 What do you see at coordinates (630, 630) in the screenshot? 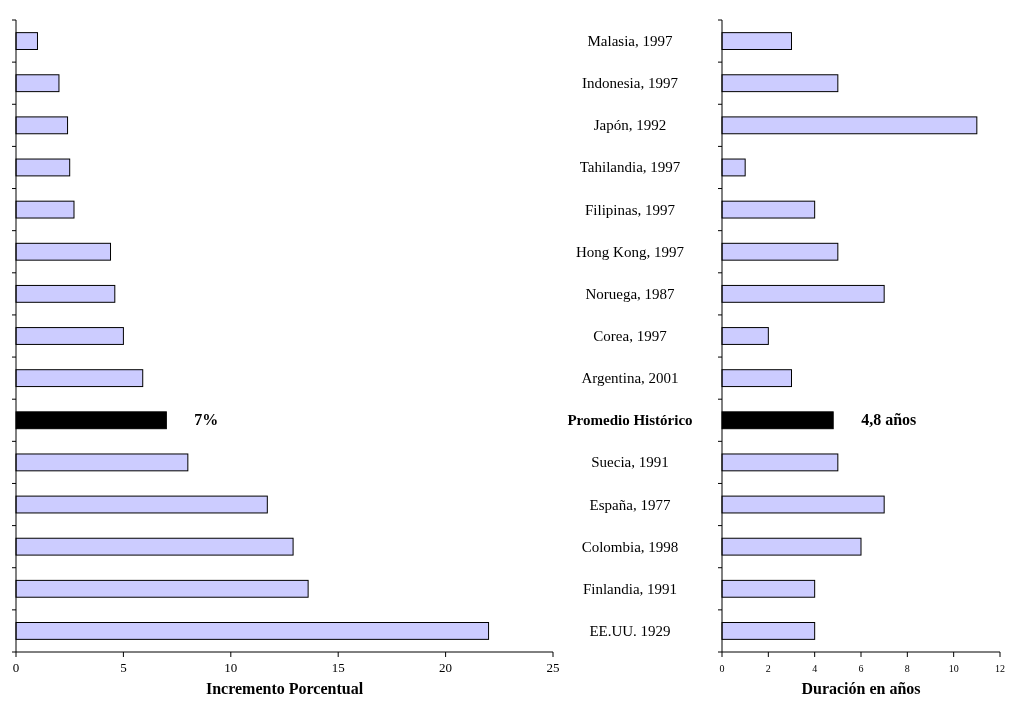
I see `y-tick-label: EE.UU. 1929` at bounding box center [630, 630].